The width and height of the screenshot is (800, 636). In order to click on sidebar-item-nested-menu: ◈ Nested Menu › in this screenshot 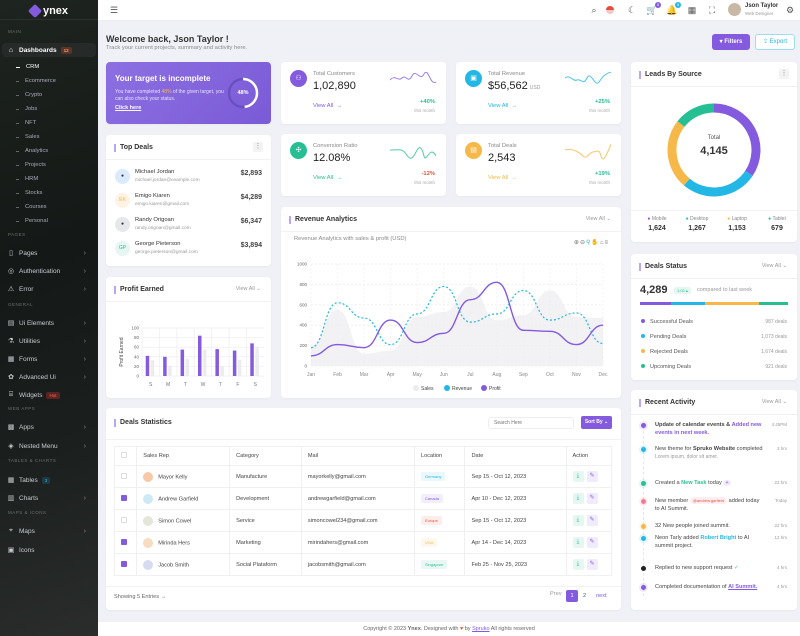, I will do `click(47, 446)`.